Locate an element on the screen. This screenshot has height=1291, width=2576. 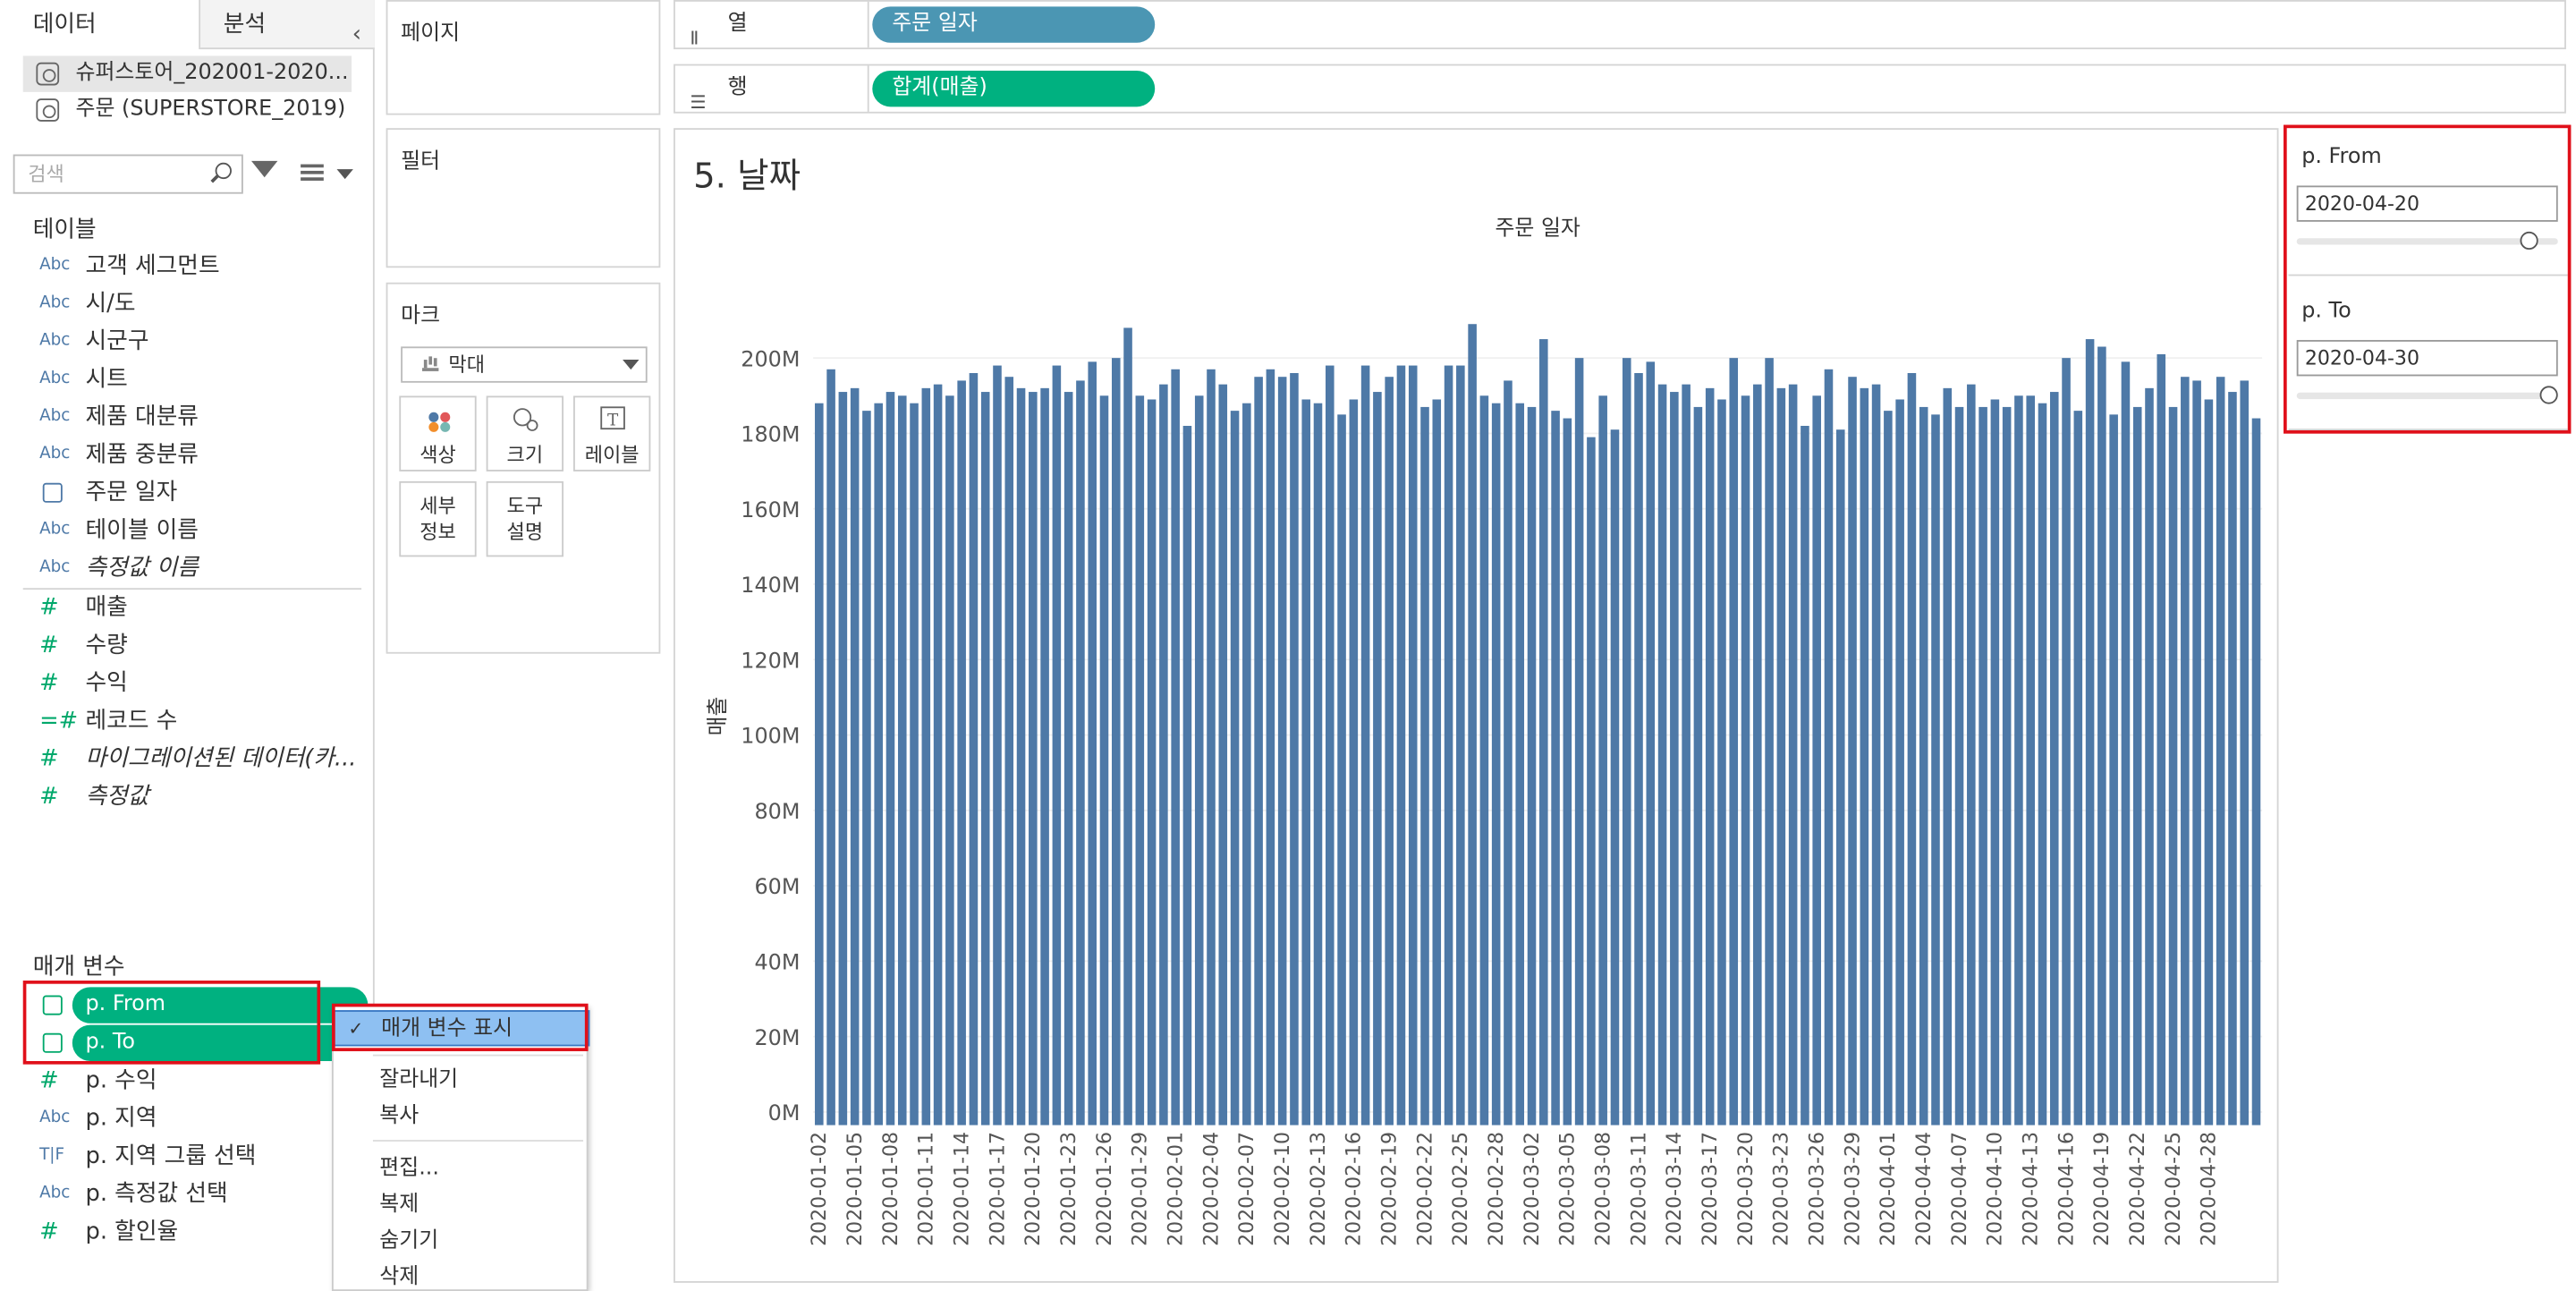
field-item: # p. 수익 is located at coordinates (196, 1081).